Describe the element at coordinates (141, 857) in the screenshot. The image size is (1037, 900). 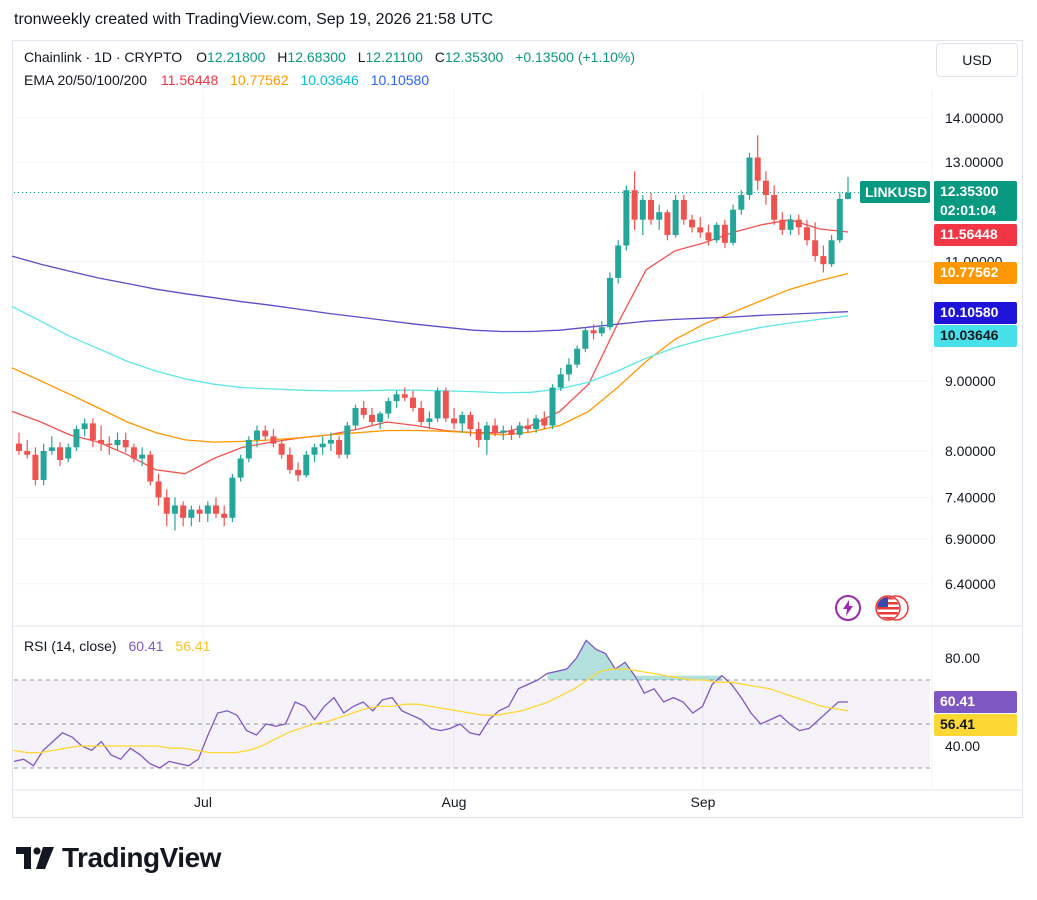
I see `brand-wordmark: TradingView` at that location.